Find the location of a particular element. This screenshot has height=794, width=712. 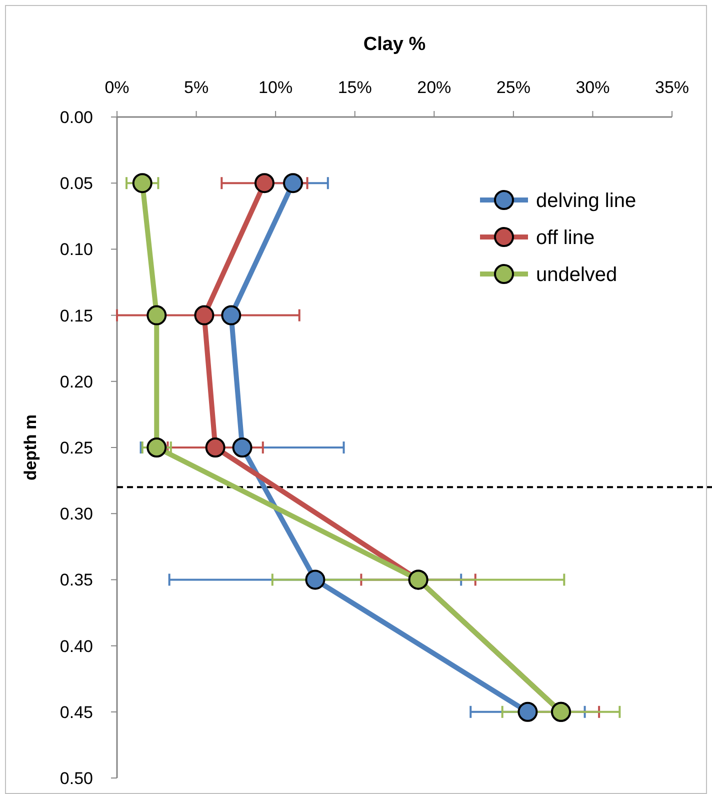

legend-label: delving line is located at coordinates (586, 201).